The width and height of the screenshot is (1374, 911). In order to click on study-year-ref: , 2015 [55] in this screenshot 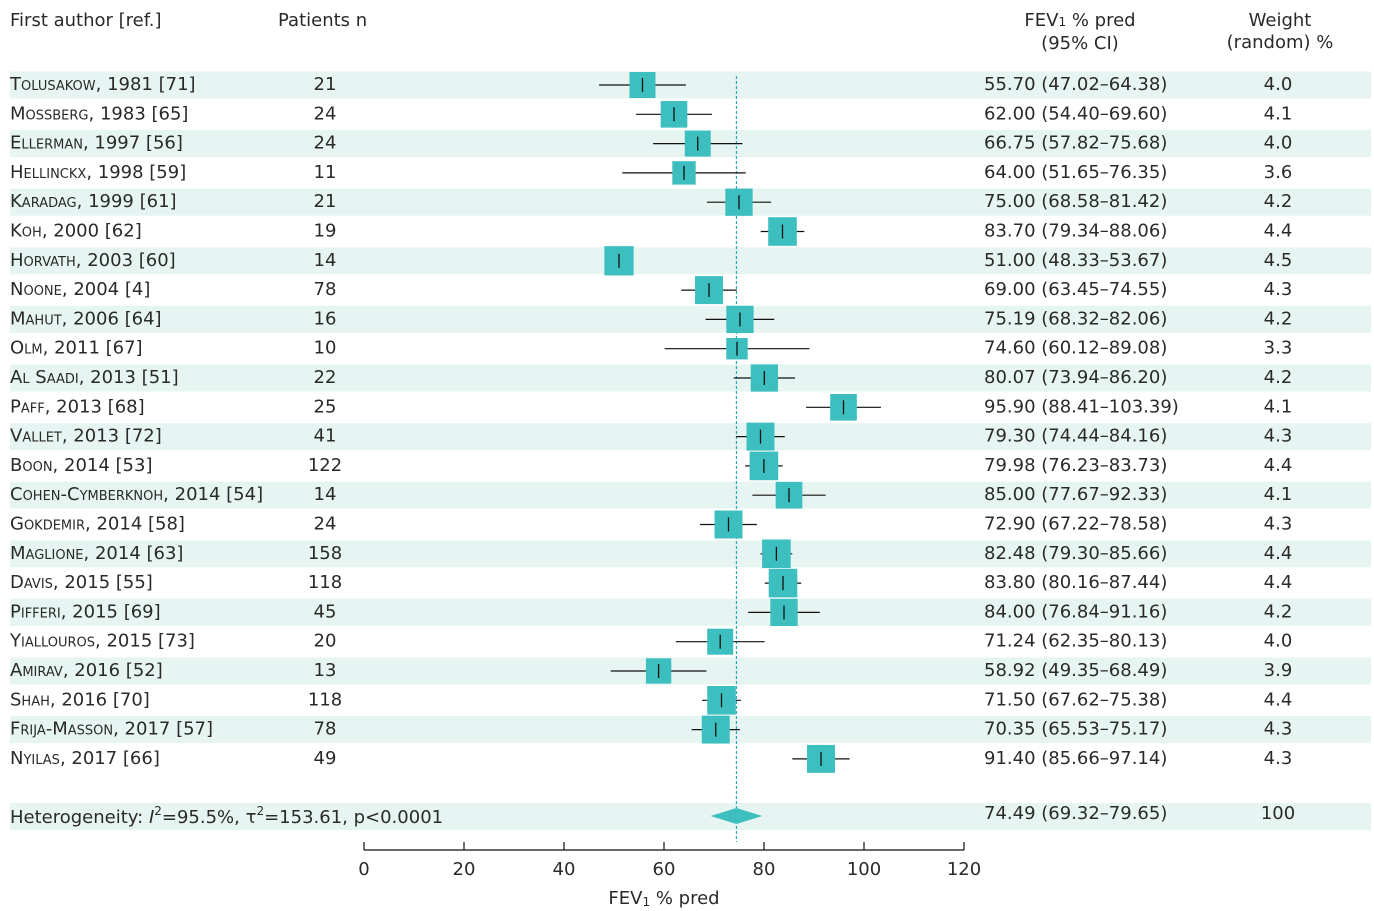, I will do `click(103, 582)`.